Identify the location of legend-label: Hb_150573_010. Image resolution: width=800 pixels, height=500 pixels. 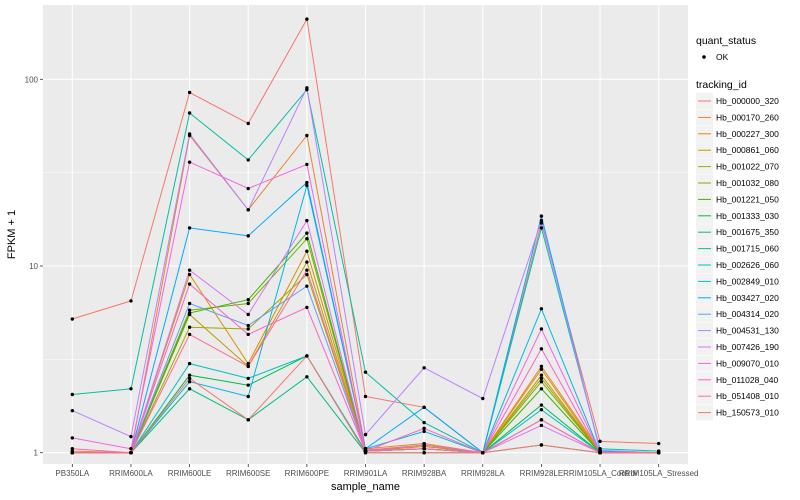
(747, 413).